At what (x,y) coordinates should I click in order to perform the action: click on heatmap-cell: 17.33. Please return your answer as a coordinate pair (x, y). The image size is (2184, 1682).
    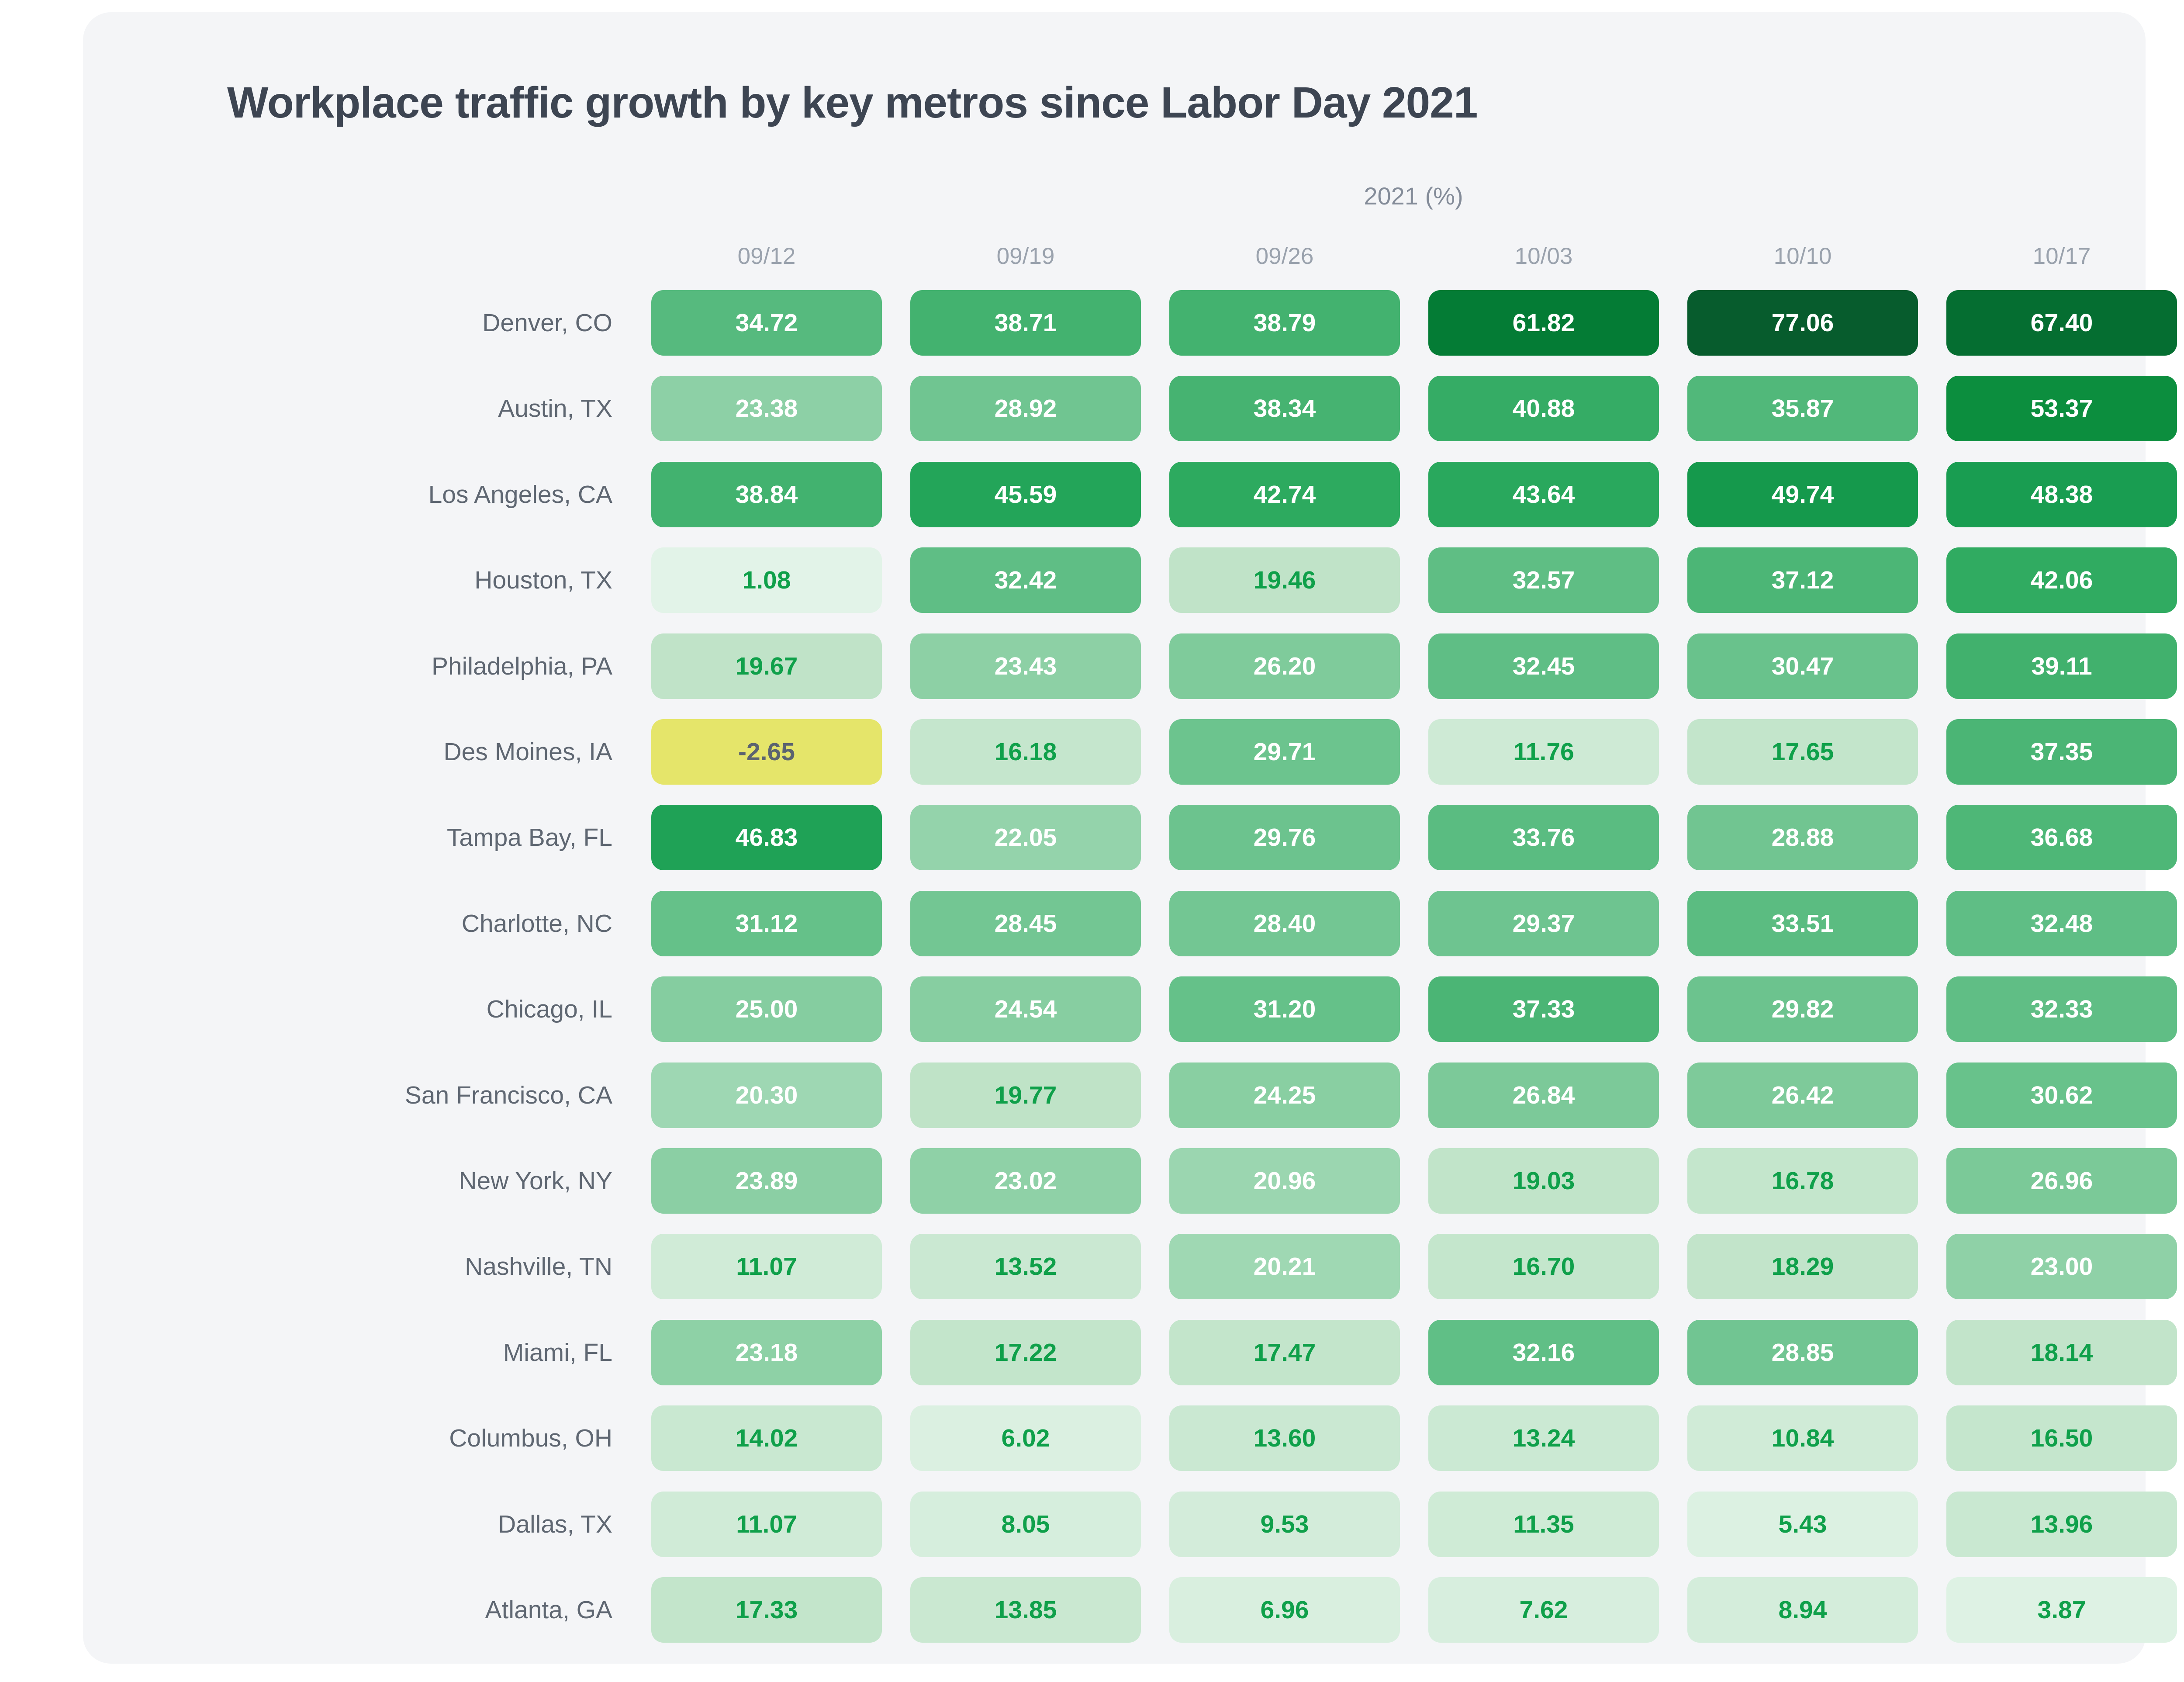
    Looking at the image, I should click on (766, 1610).